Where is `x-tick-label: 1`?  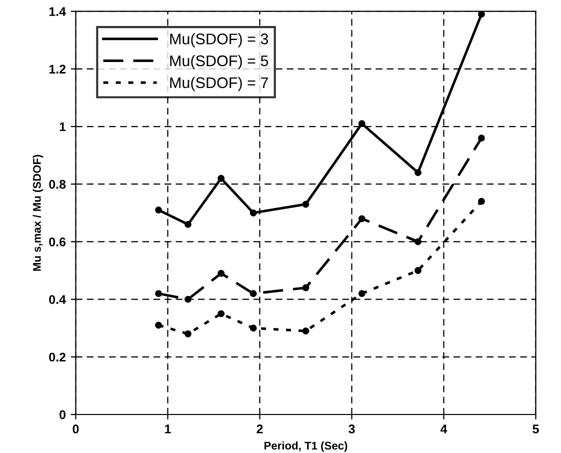 x-tick-label: 1 is located at coordinates (168, 429).